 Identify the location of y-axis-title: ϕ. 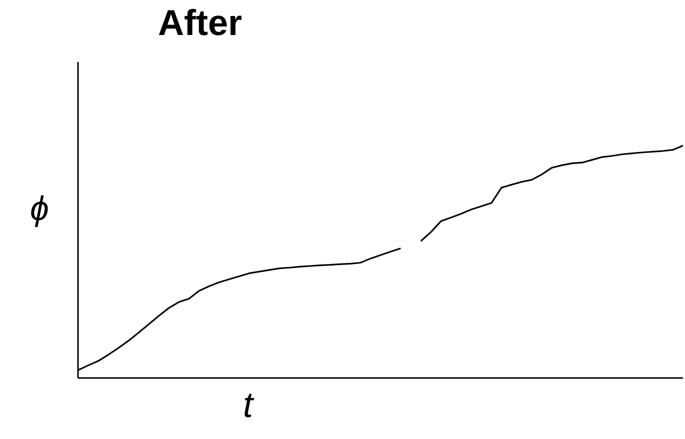
(39, 209).